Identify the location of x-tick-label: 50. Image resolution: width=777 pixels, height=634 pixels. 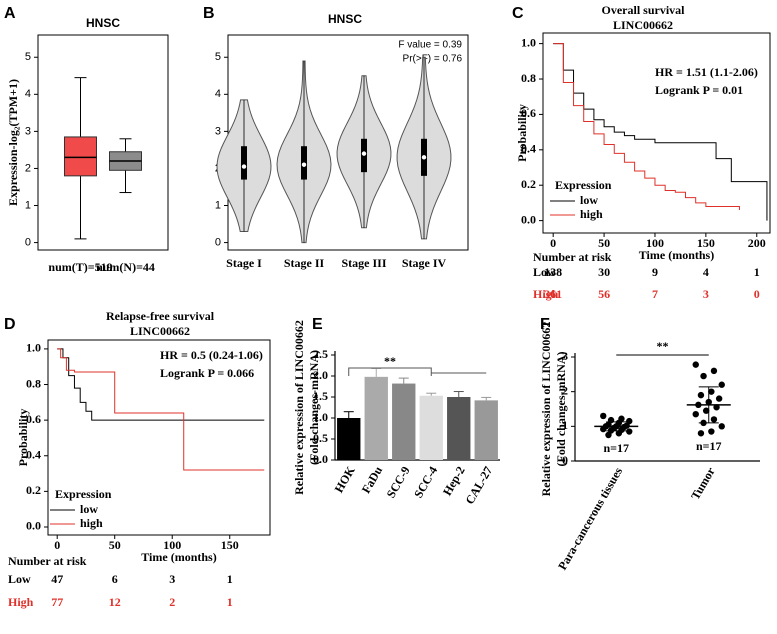
(604, 243).